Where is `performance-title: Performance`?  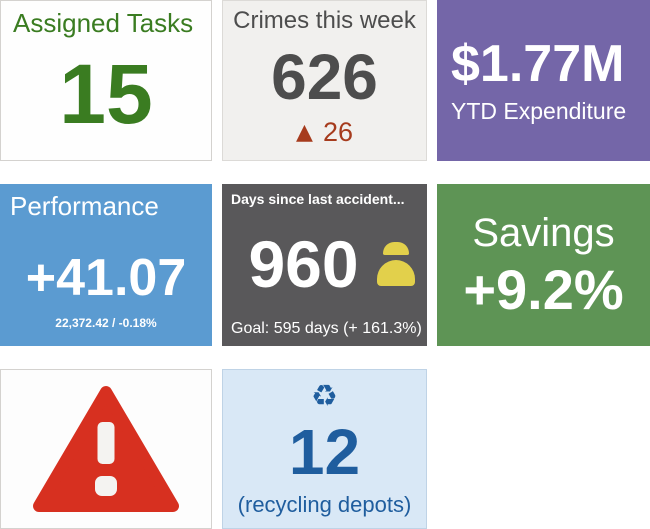 performance-title: Performance is located at coordinates (84, 206).